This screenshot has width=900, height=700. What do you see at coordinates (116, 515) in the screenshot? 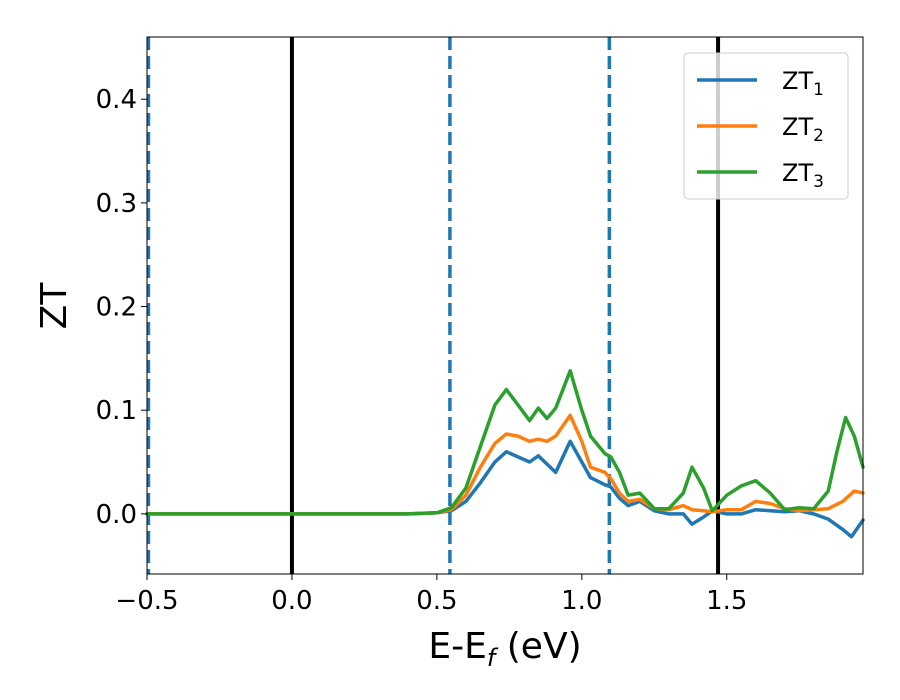
I see `y-tick-label: 0.0` at bounding box center [116, 515].